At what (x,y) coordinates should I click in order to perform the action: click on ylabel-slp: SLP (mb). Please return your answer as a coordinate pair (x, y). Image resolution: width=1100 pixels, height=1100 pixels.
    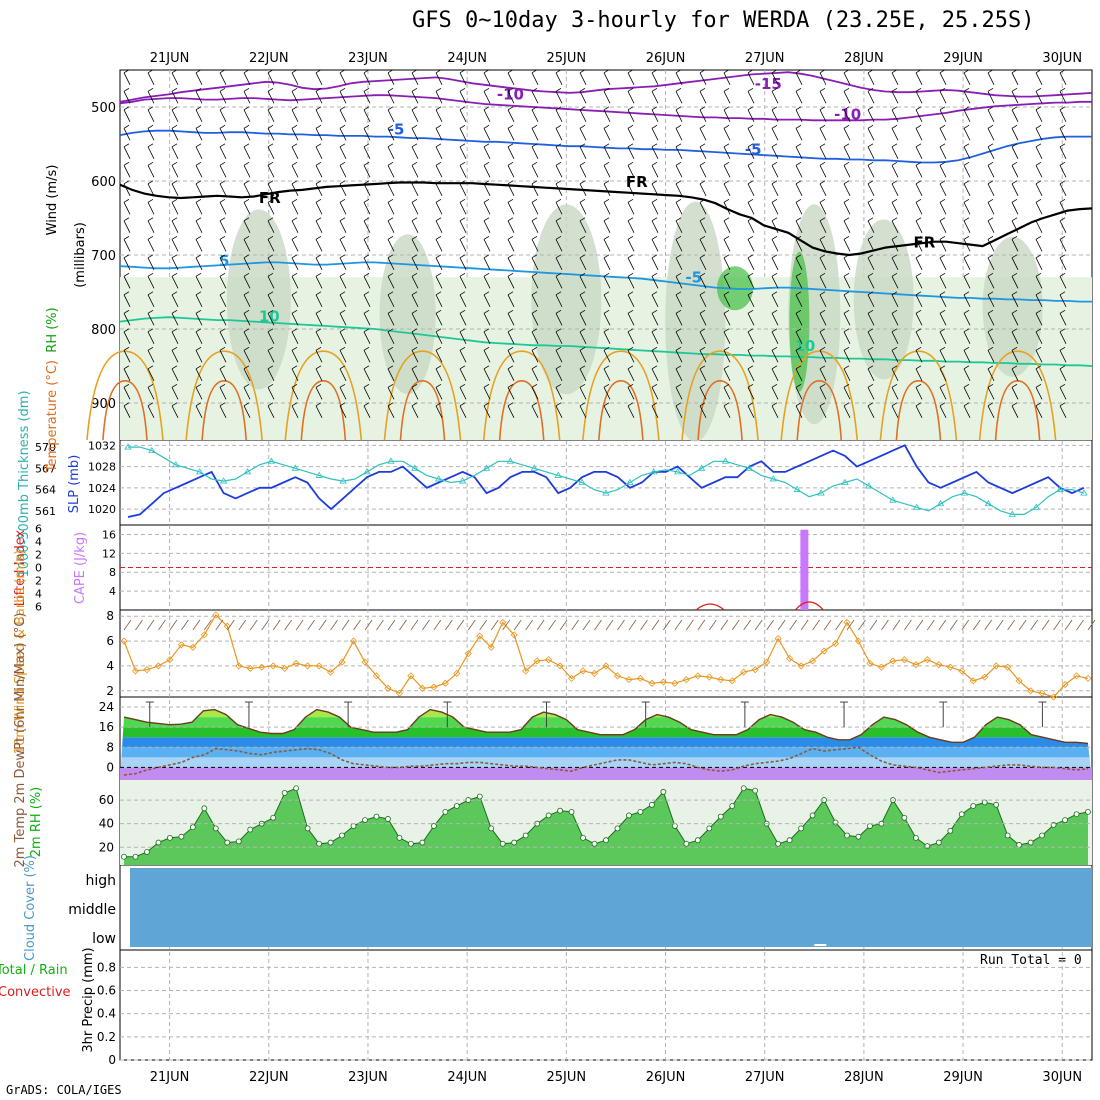
    Looking at the image, I should click on (74, 484).